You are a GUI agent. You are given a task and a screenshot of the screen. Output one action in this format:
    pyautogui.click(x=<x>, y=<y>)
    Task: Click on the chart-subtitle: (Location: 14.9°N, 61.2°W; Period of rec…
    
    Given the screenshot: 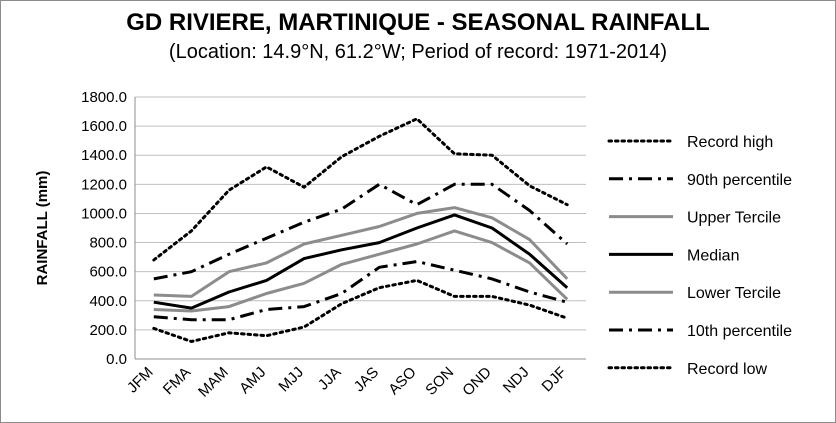 What is the action you would take?
    pyautogui.click(x=418, y=52)
    